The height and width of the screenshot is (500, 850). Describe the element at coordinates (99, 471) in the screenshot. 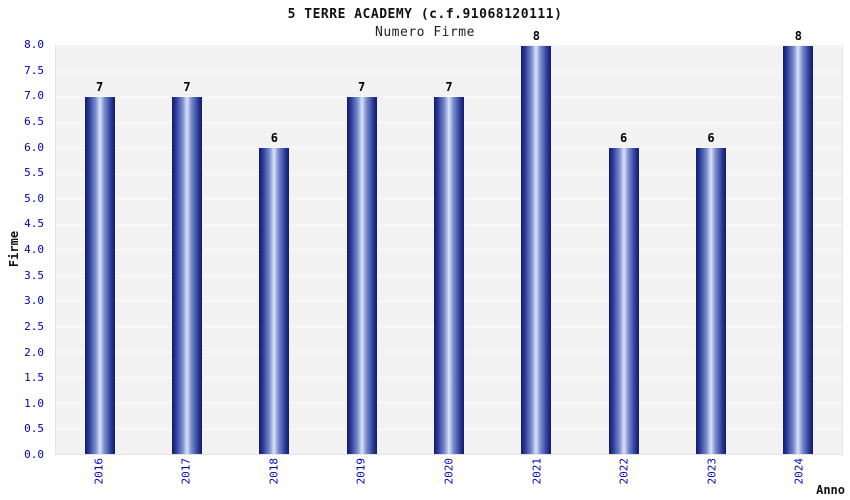

I see `x-tick-label: 2016` at that location.